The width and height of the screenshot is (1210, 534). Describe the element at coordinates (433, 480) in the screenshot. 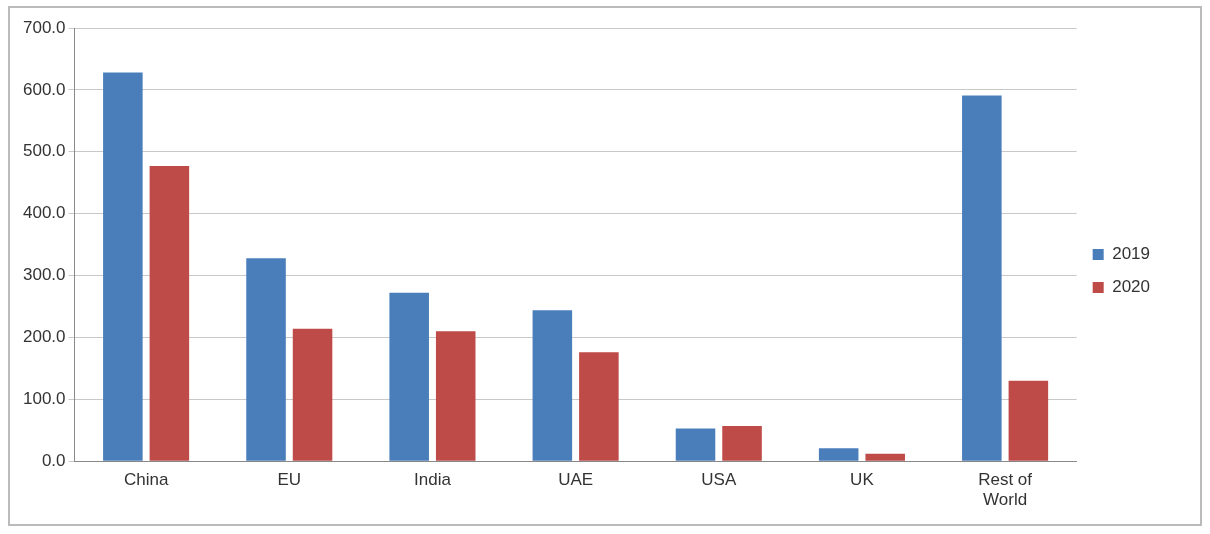

I see `x-tick-label: India` at that location.